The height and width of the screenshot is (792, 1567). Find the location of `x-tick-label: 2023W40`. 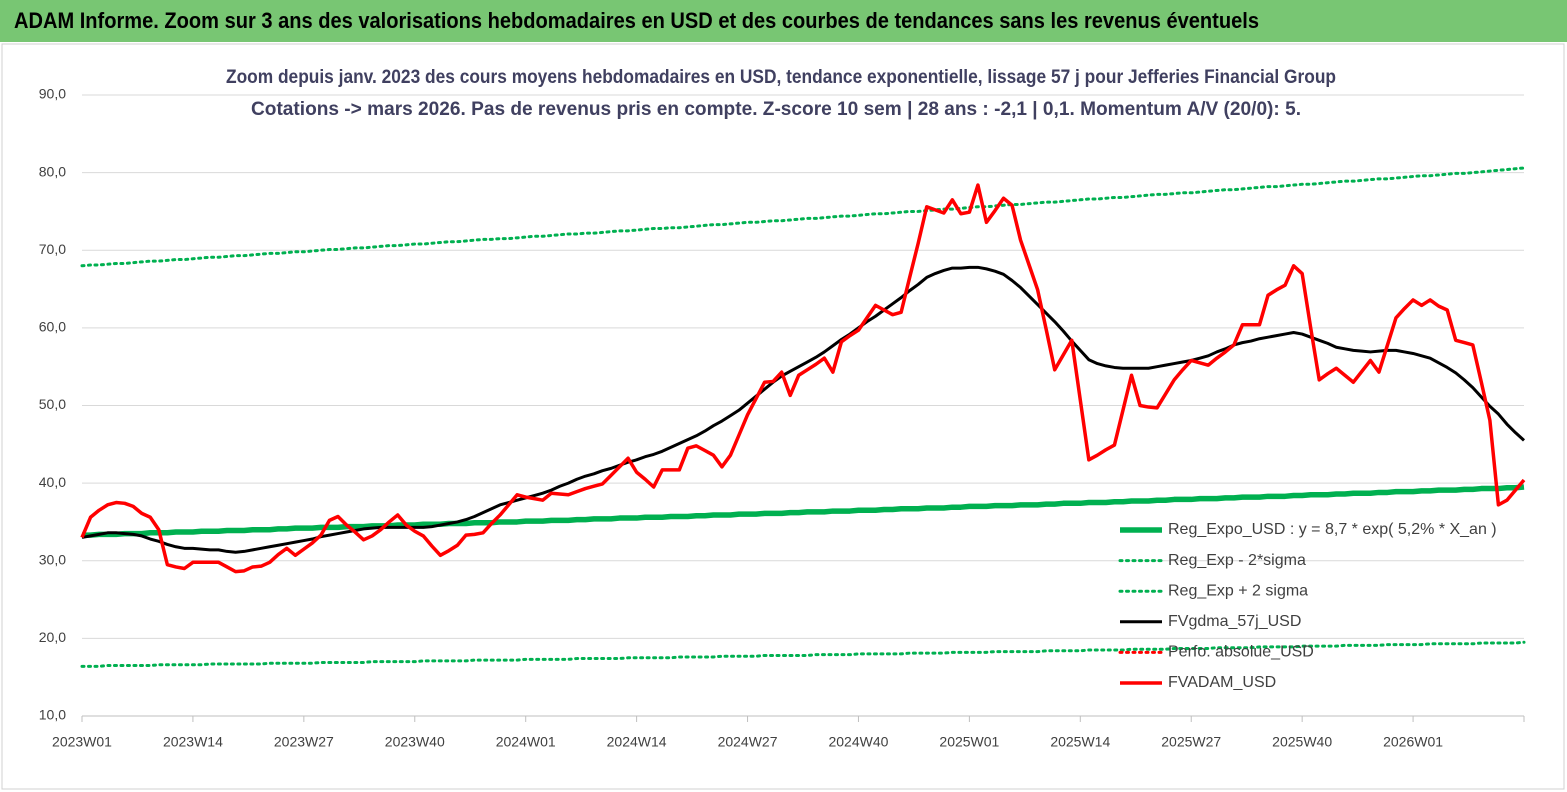

x-tick-label: 2023W40 is located at coordinates (415, 742).